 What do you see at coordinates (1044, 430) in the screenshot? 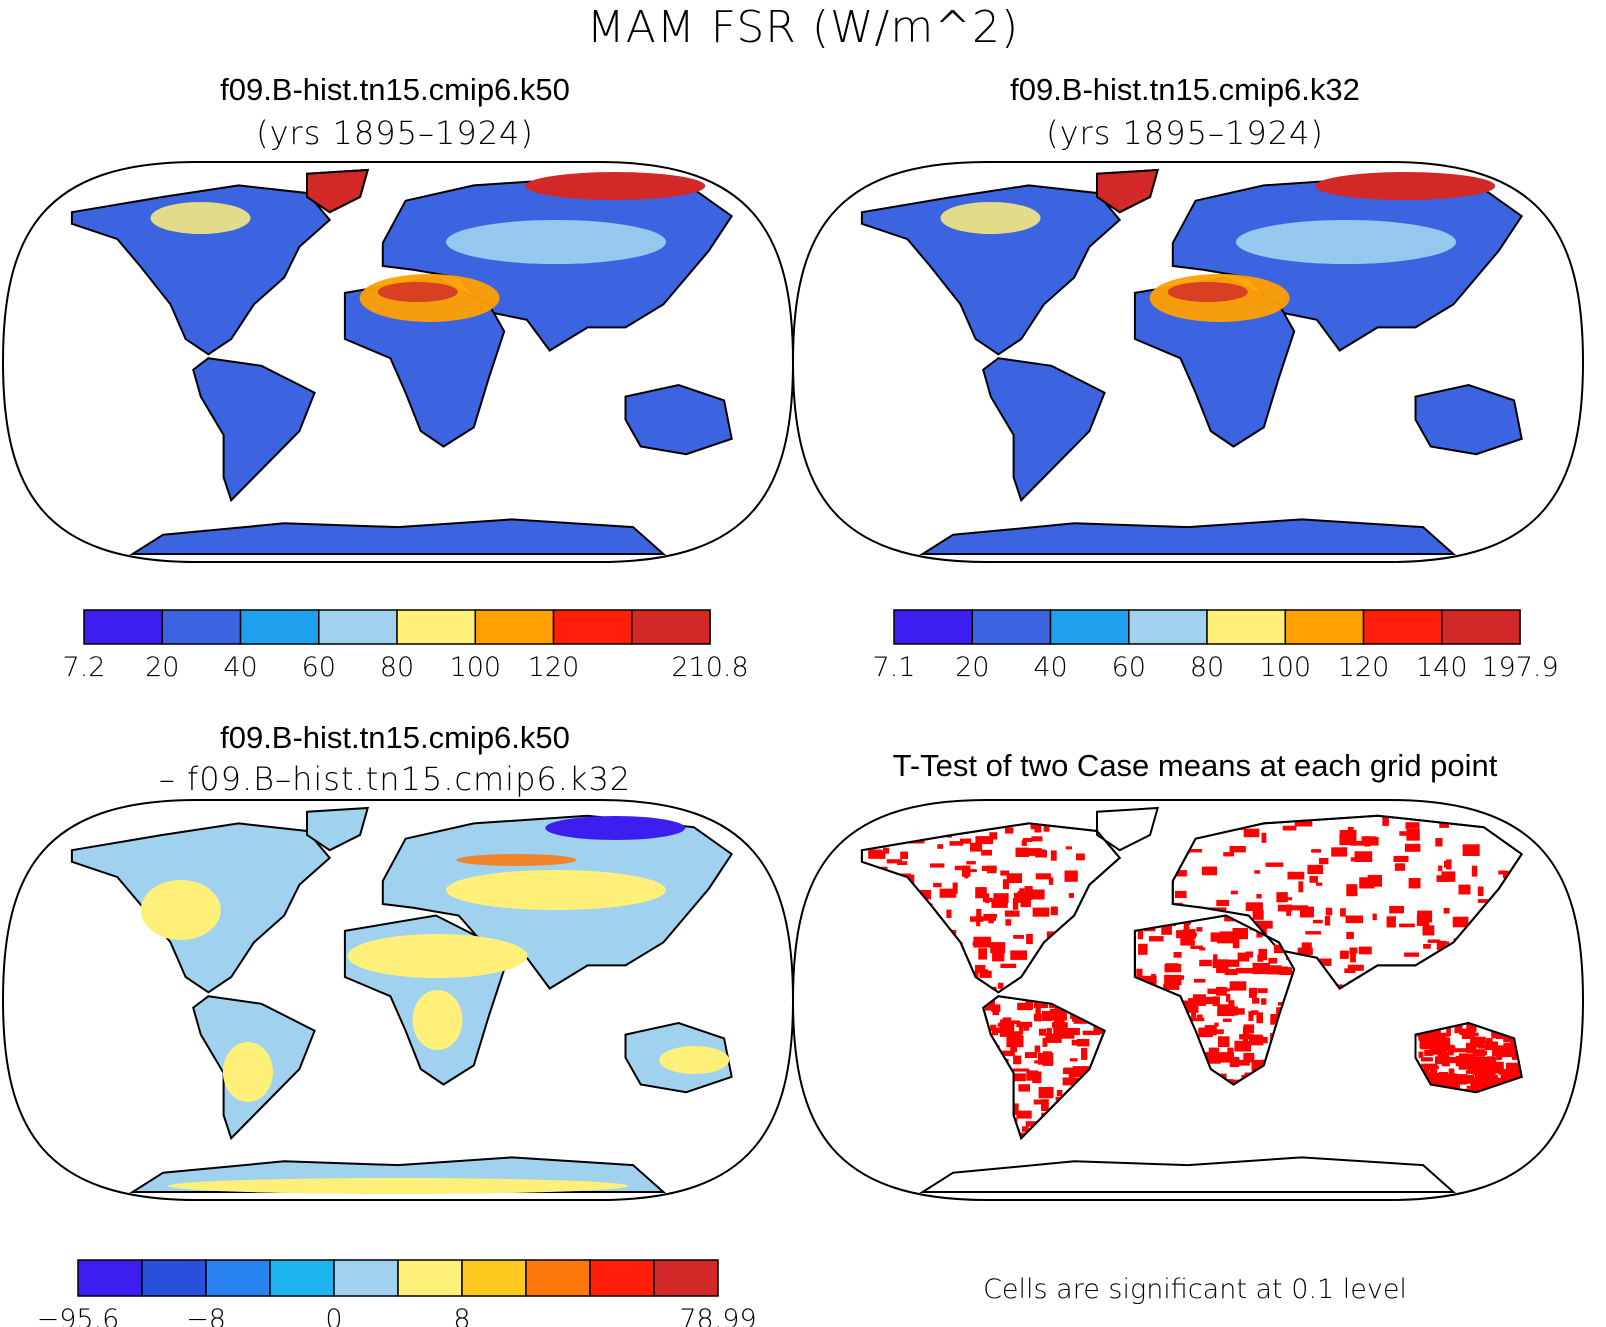
I see `map-case2-southAmerica` at bounding box center [1044, 430].